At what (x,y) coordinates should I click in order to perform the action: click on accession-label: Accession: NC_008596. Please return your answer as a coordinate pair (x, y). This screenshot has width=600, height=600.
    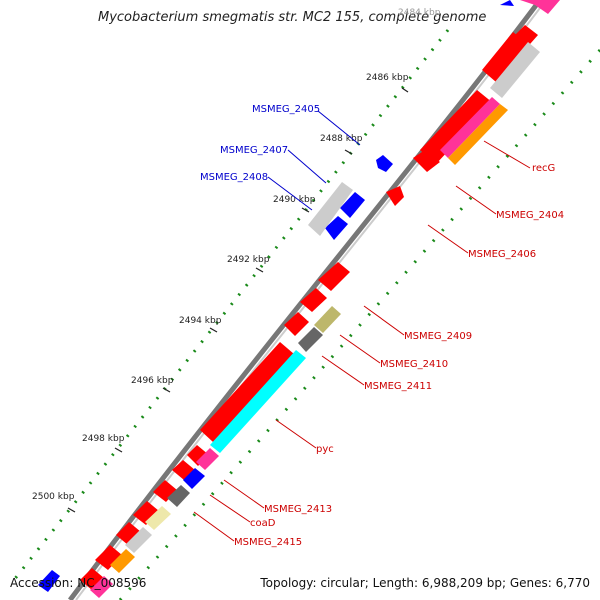
    Looking at the image, I should click on (78, 583).